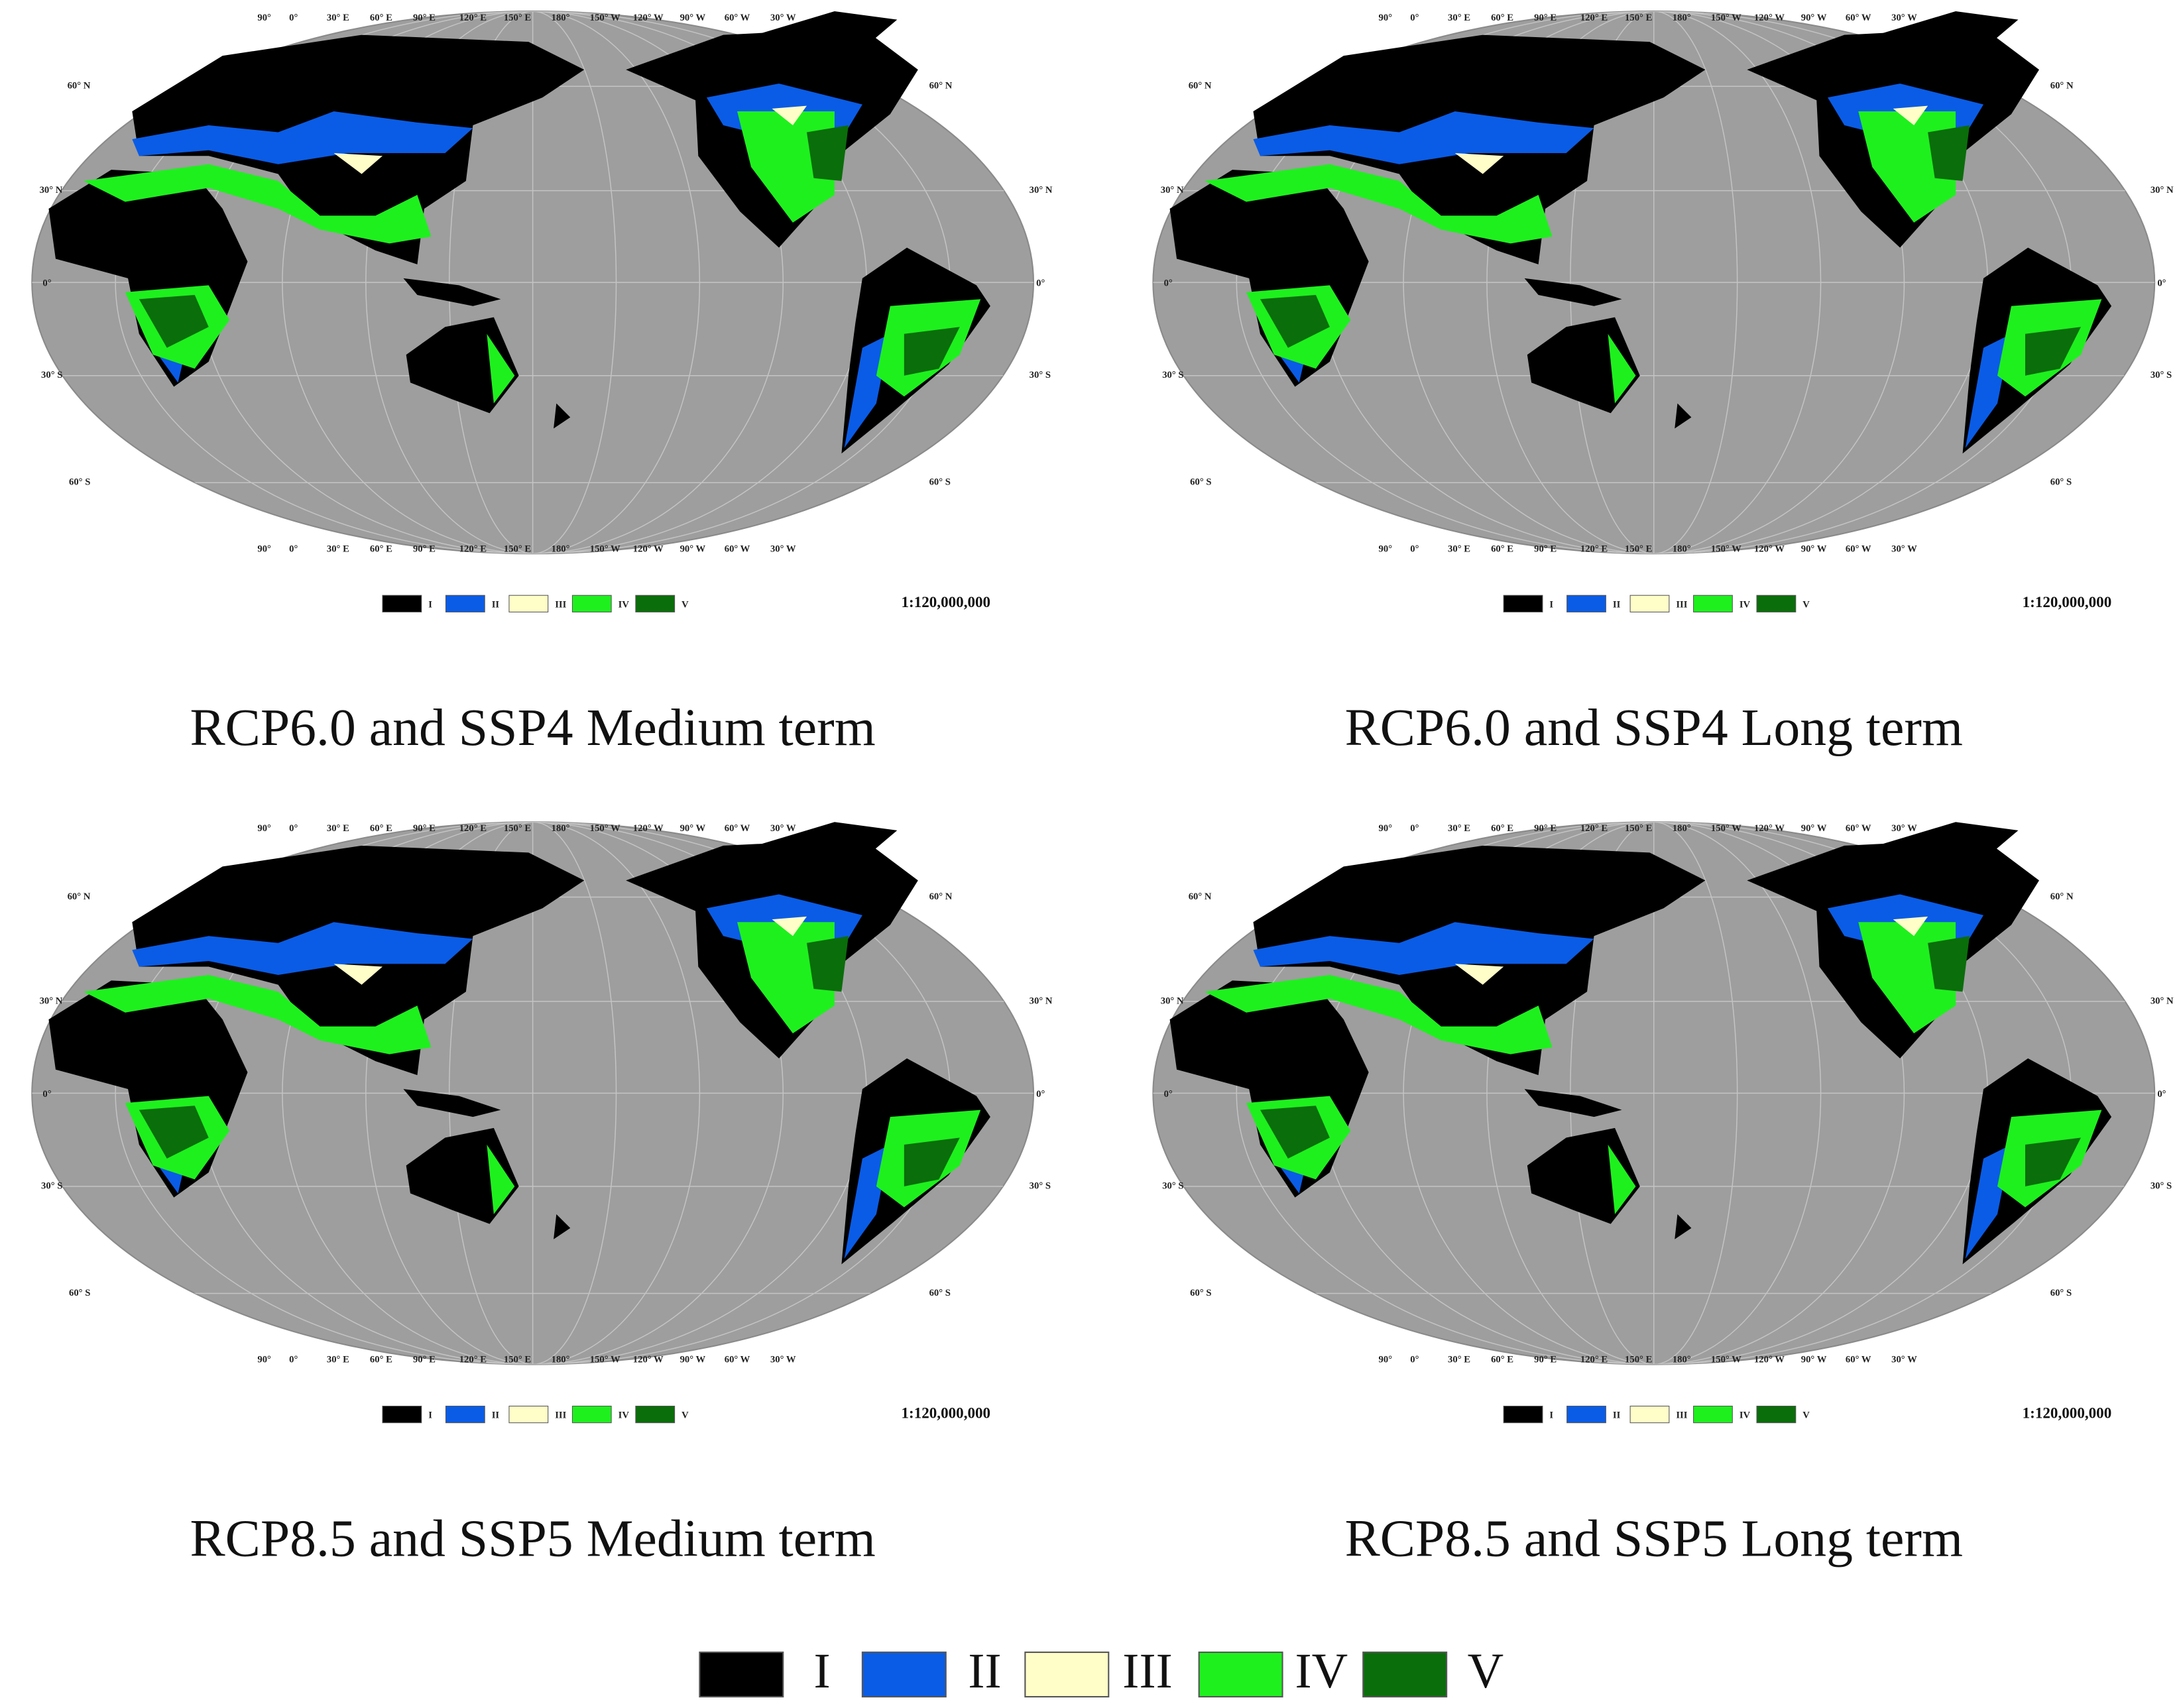 This screenshot has width=2181, height=1708. Describe the element at coordinates (533, 1539) in the screenshot. I see `panel-title: RCP8.5 and SSP5 Medium term` at that location.